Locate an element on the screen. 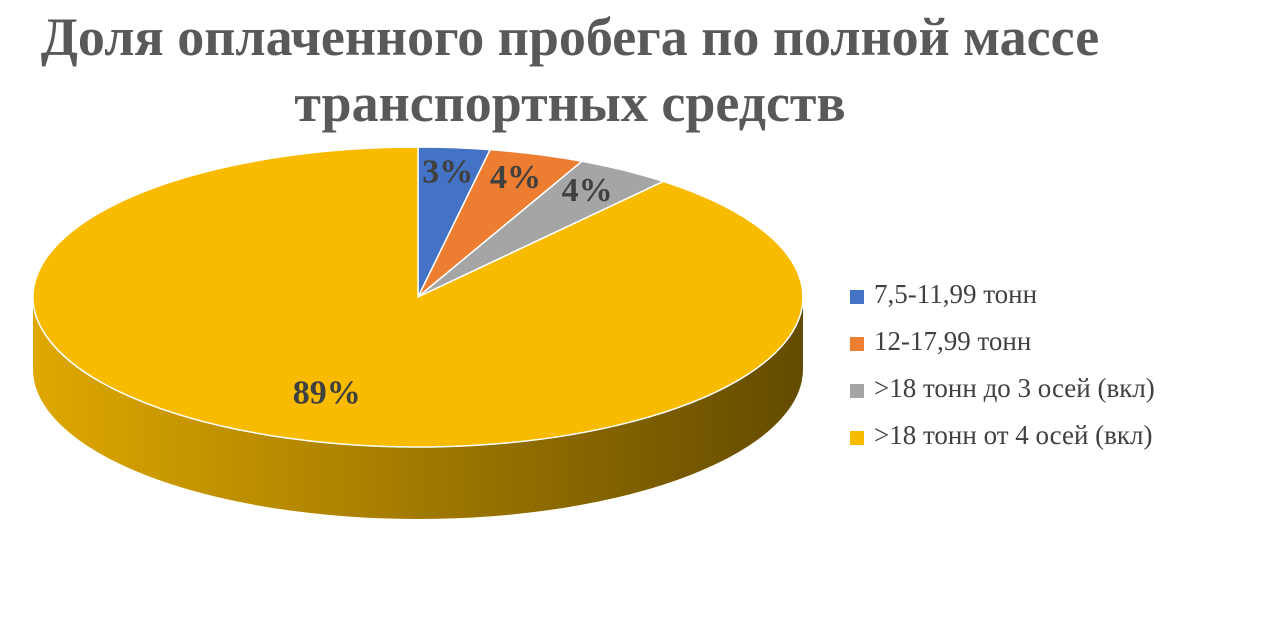  legend-label: >18 тонн от 4 осей (вкл) is located at coordinates (1013, 435).